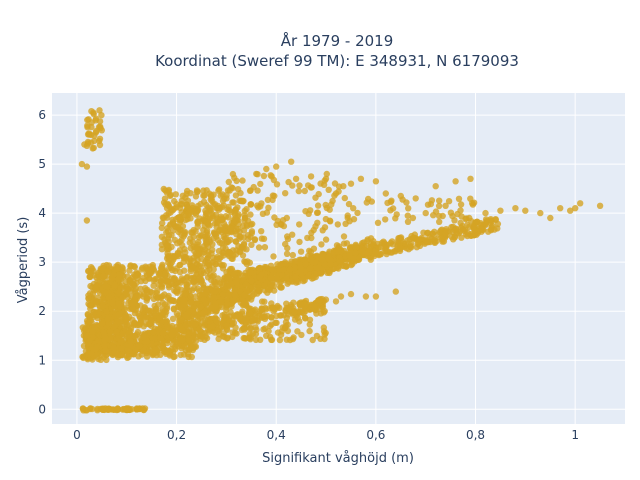 This screenshot has width=640, height=480. What do you see at coordinates (42, 262) in the screenshot?
I see `y-tick-label: 3` at bounding box center [42, 262].